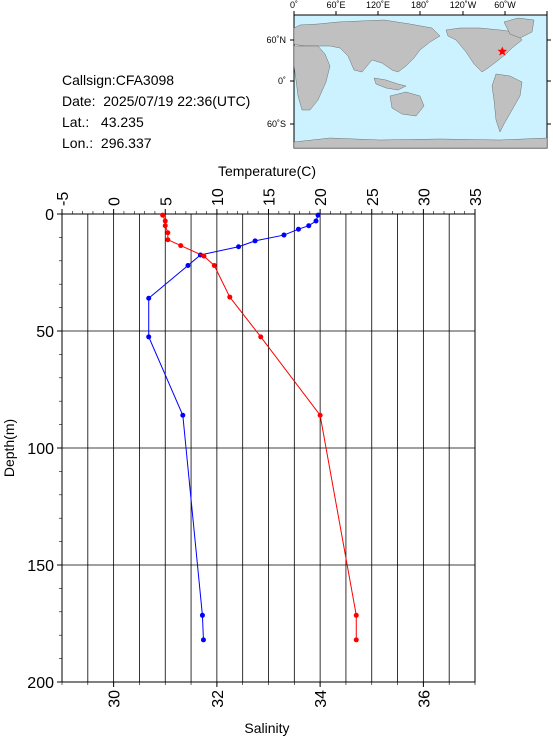 This screenshot has height=736, width=553. I want to click on map-lat-labels: 60˚N 0˚ 60˚S, so click(276, 82).